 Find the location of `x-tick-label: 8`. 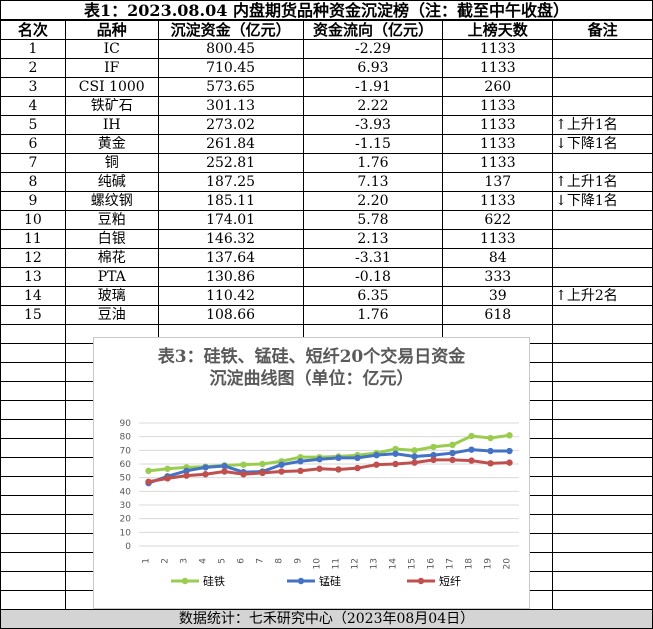

x-tick-label: 8 is located at coordinates (280, 561).